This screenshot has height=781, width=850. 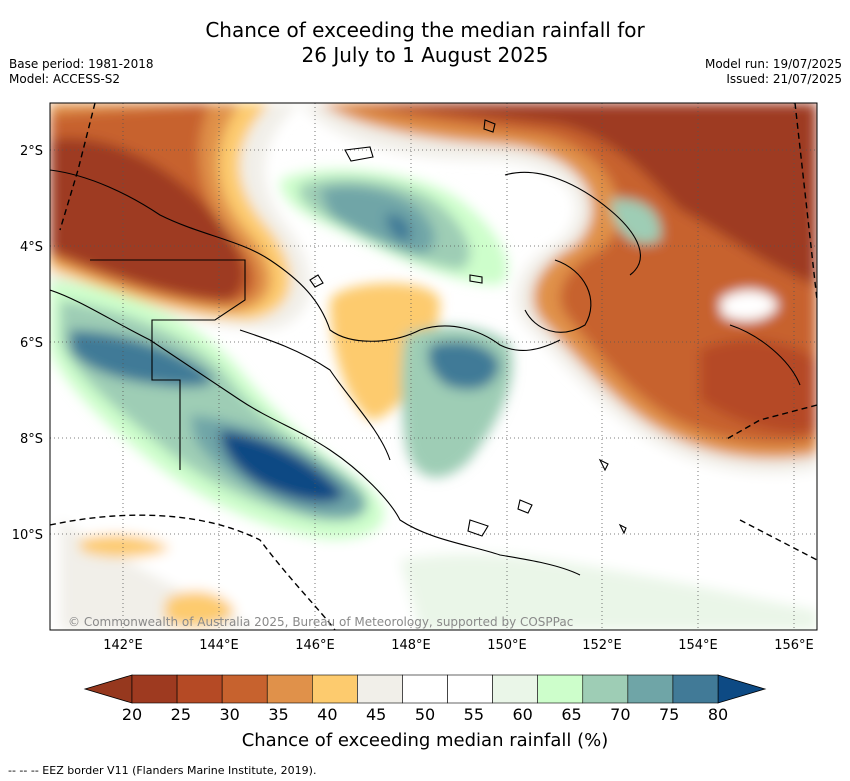 I want to click on base-period: Base period: 1981-2018, so click(x=81, y=64).